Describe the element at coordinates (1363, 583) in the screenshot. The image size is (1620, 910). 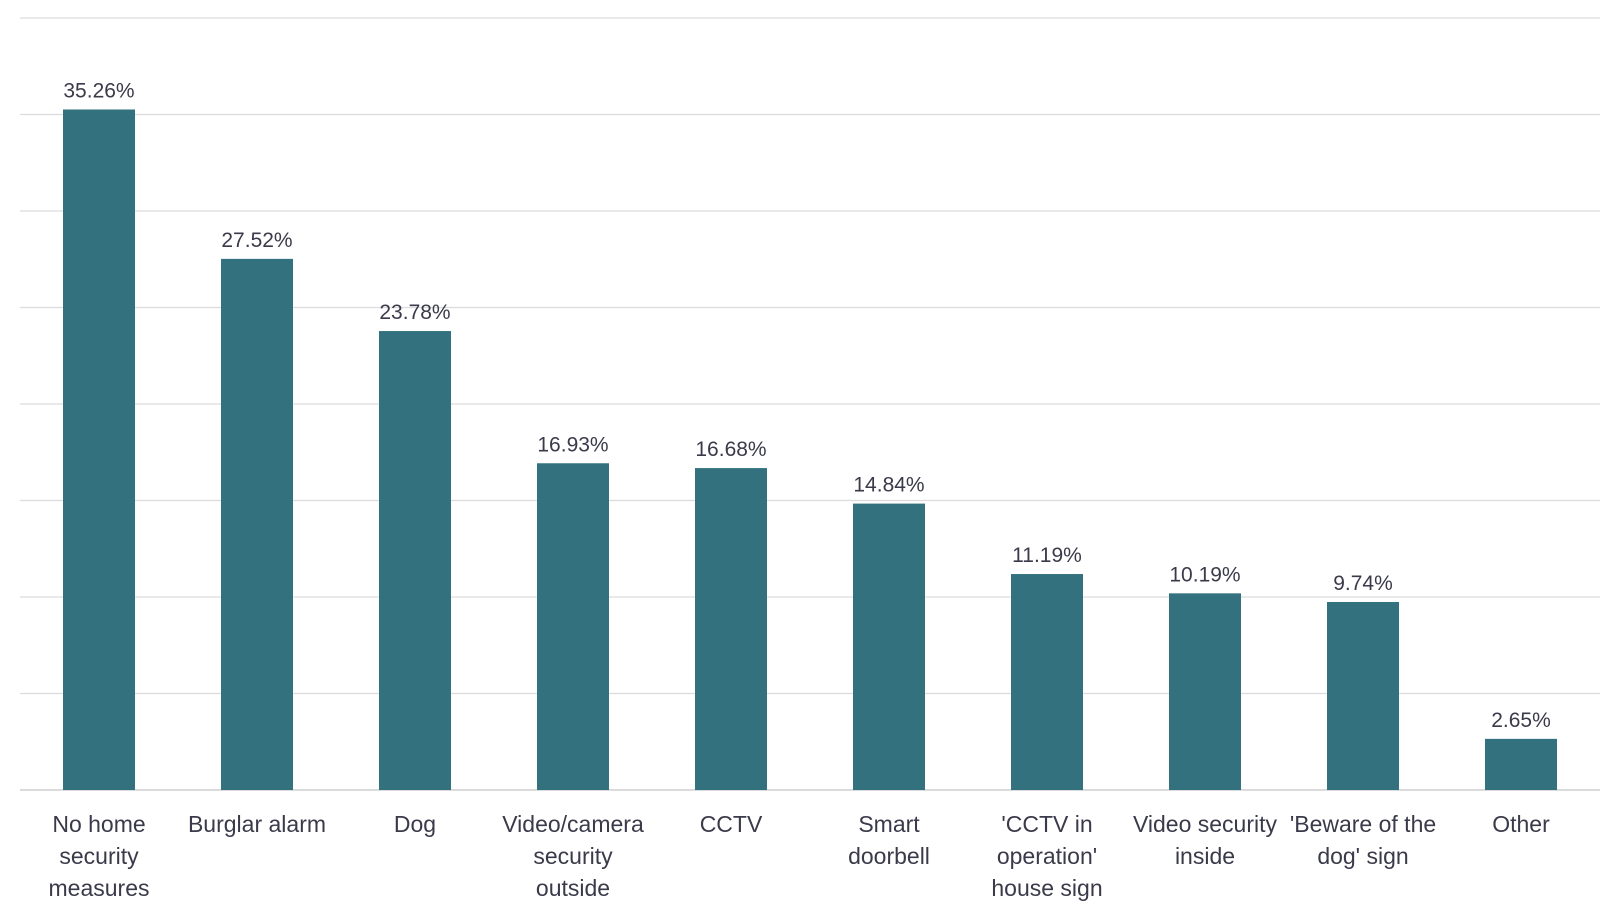
I see `value-label: 9.74%` at that location.